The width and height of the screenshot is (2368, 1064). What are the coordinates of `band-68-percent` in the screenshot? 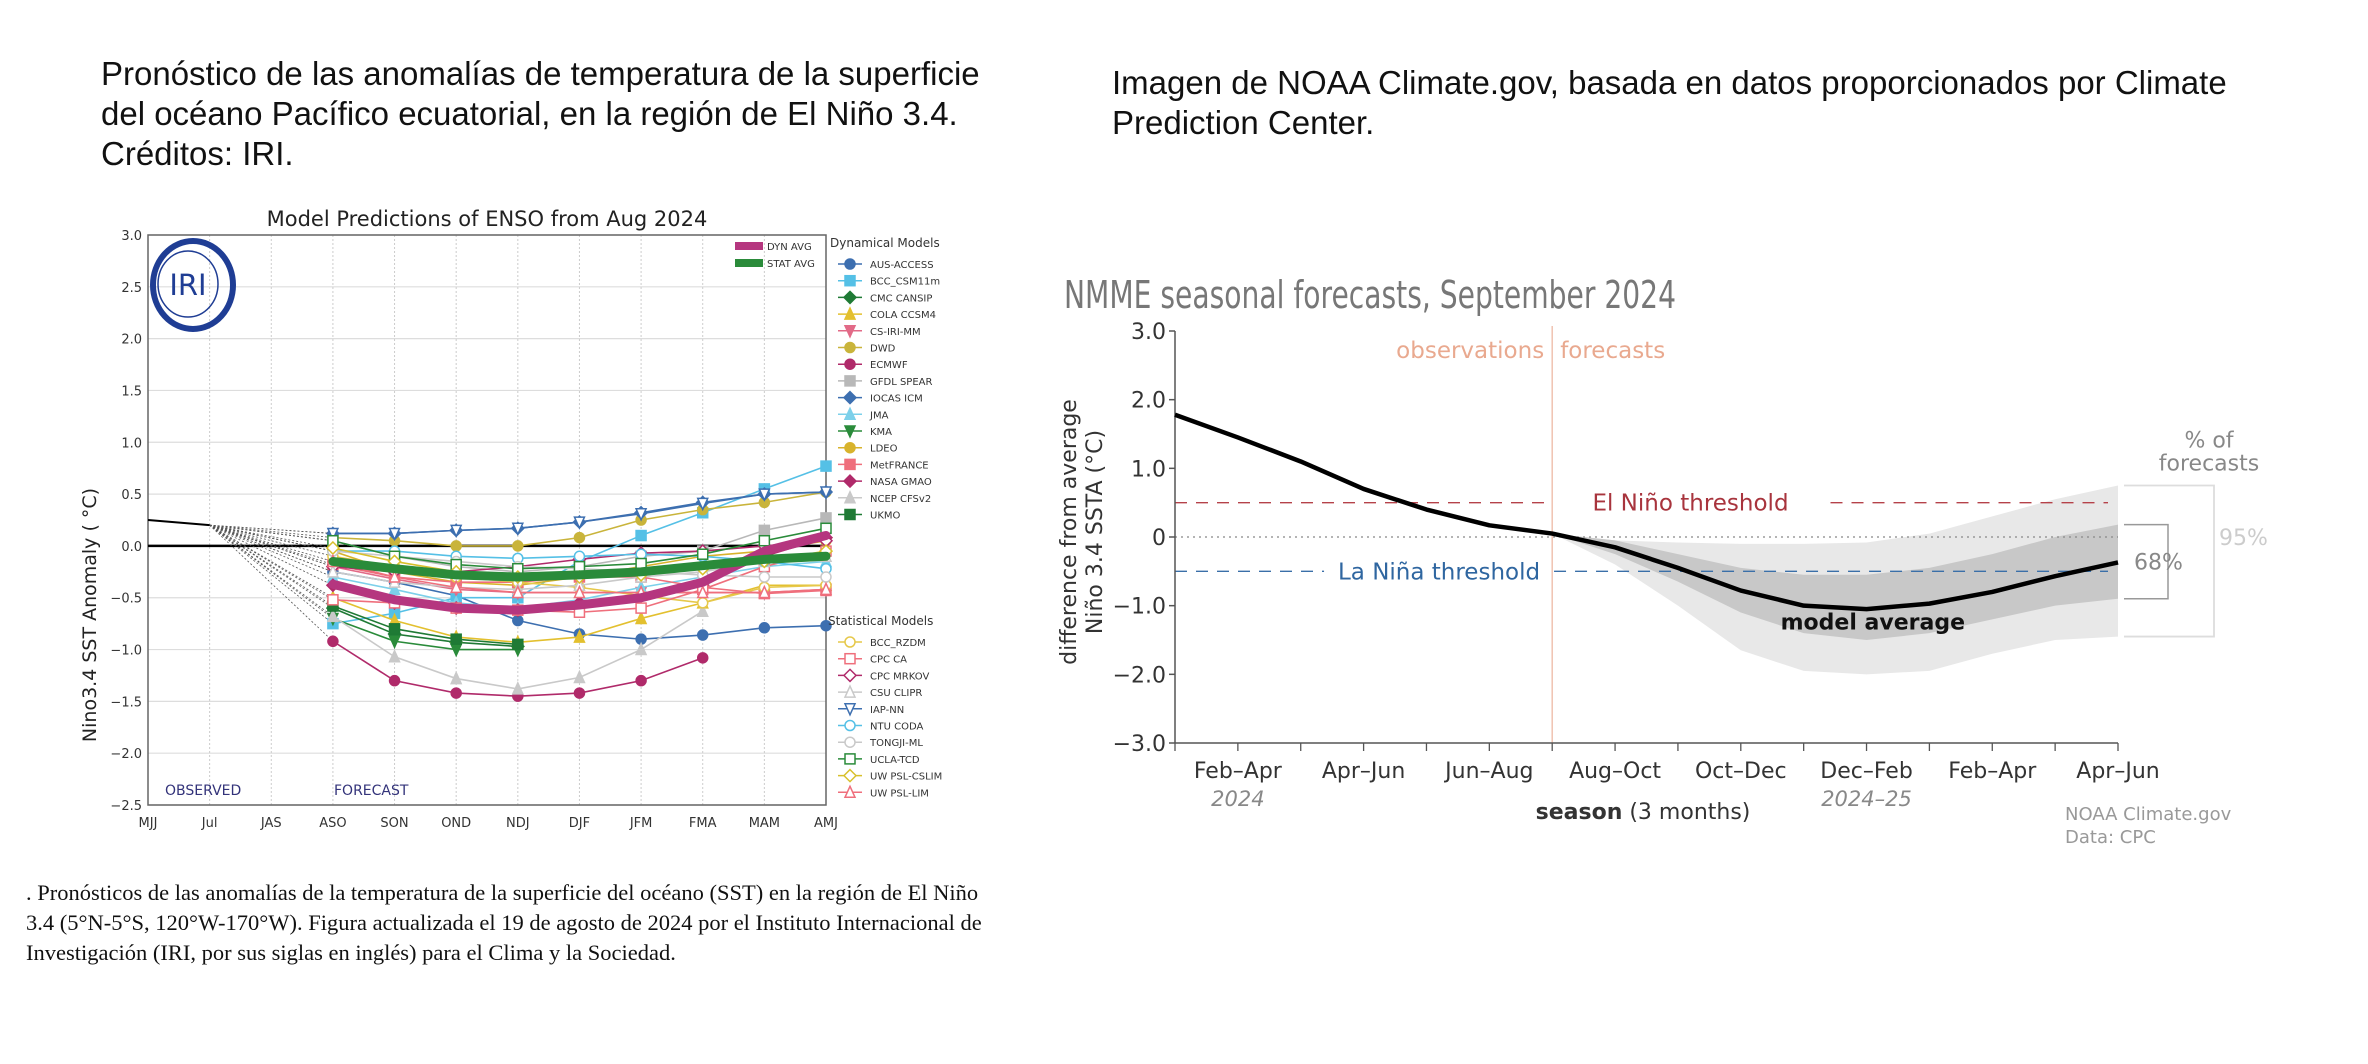 It's located at (1835, 582).